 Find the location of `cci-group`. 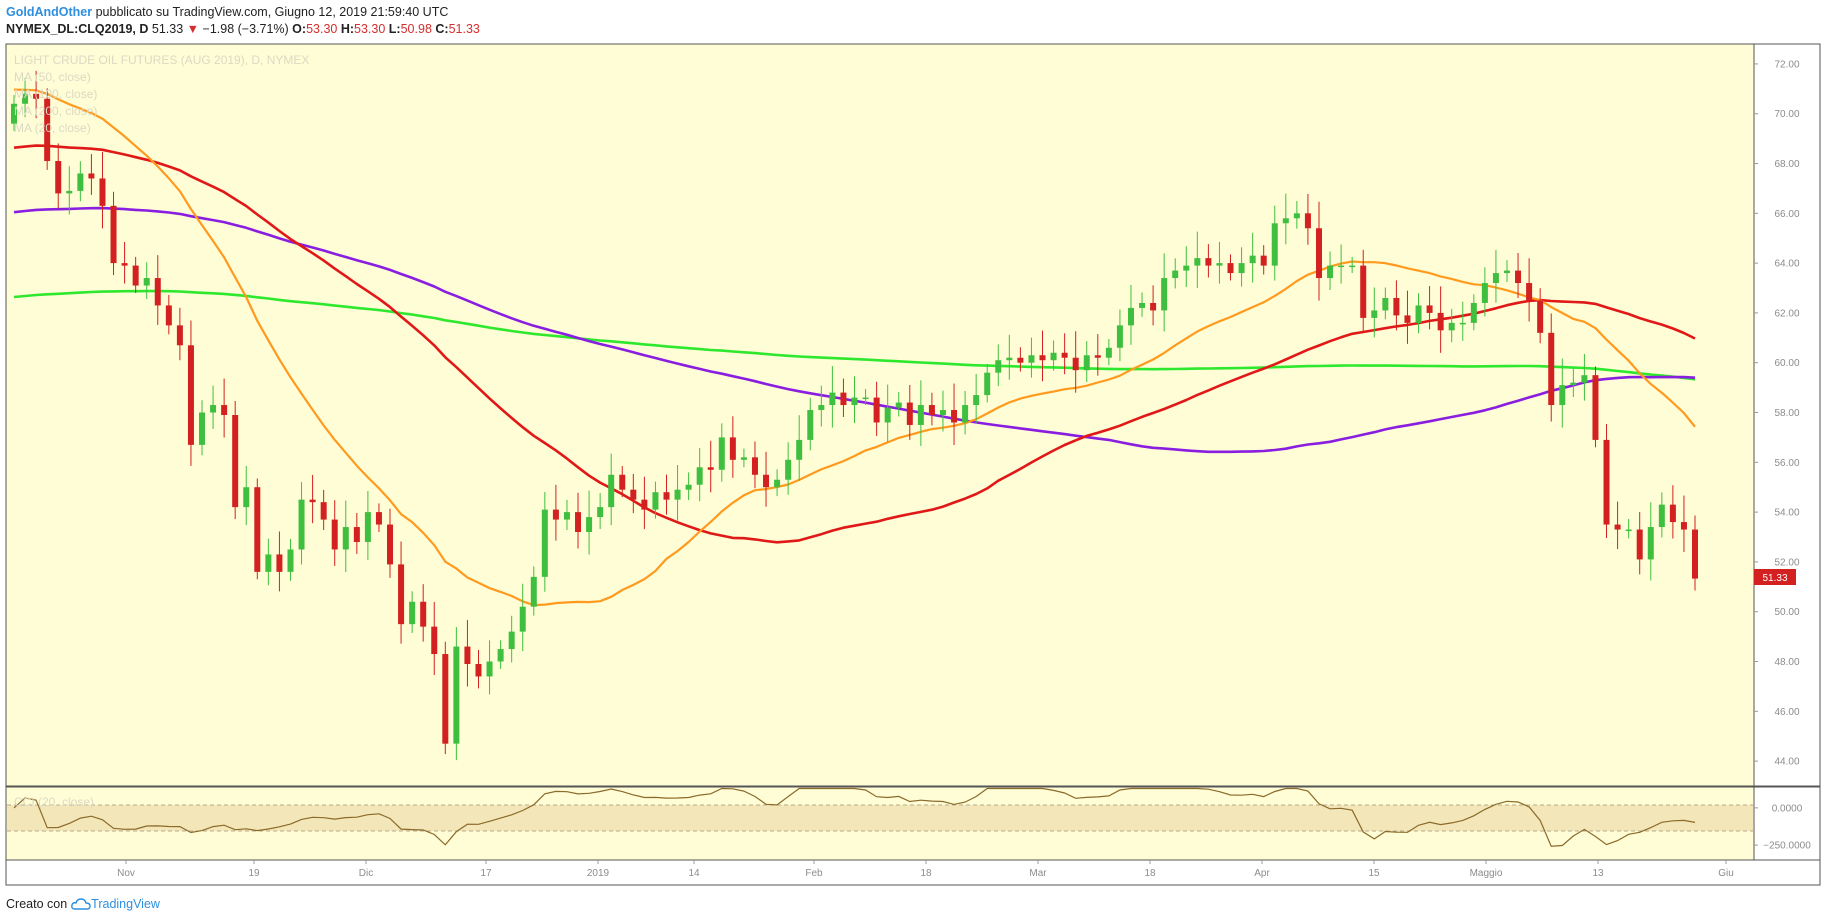

cci-group is located at coordinates (854, 817).